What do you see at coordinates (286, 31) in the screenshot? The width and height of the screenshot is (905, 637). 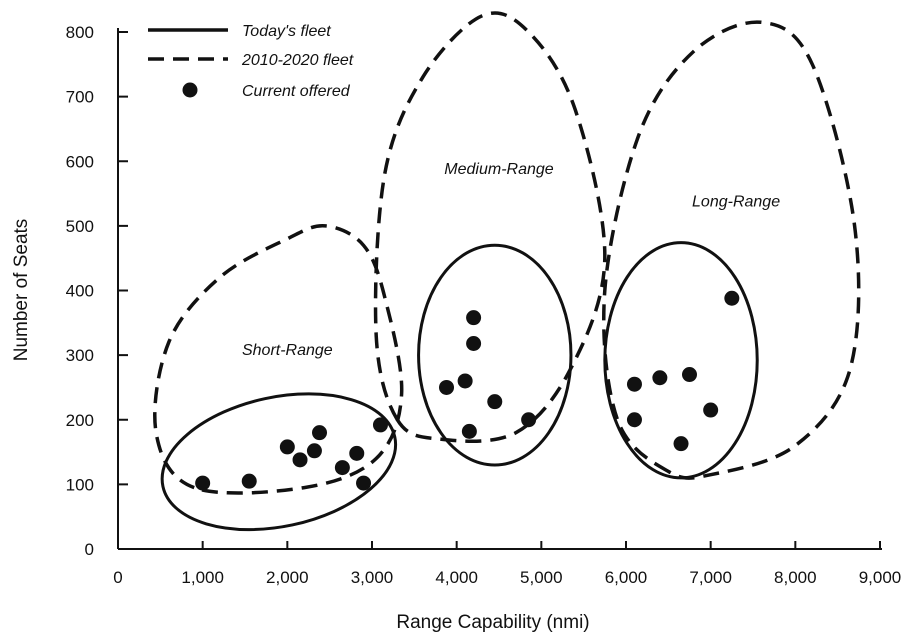 I see `legend-label: Today's fleet` at bounding box center [286, 31].